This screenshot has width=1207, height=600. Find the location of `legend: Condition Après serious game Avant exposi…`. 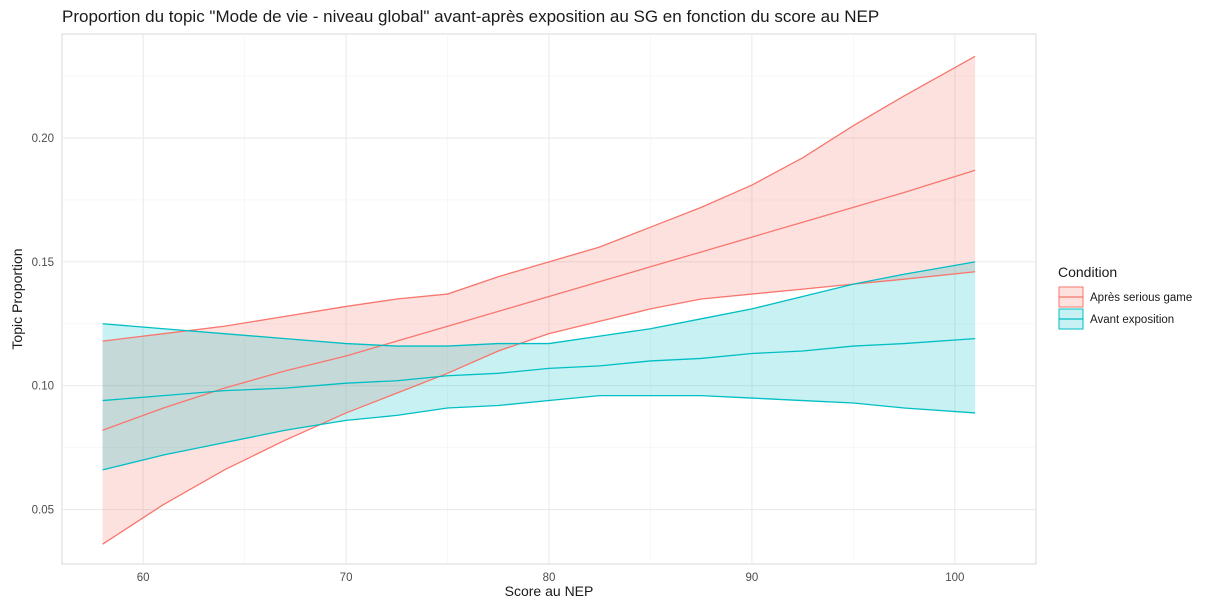

legend: Condition Après serious game Avant exposi… is located at coordinates (1125, 297).